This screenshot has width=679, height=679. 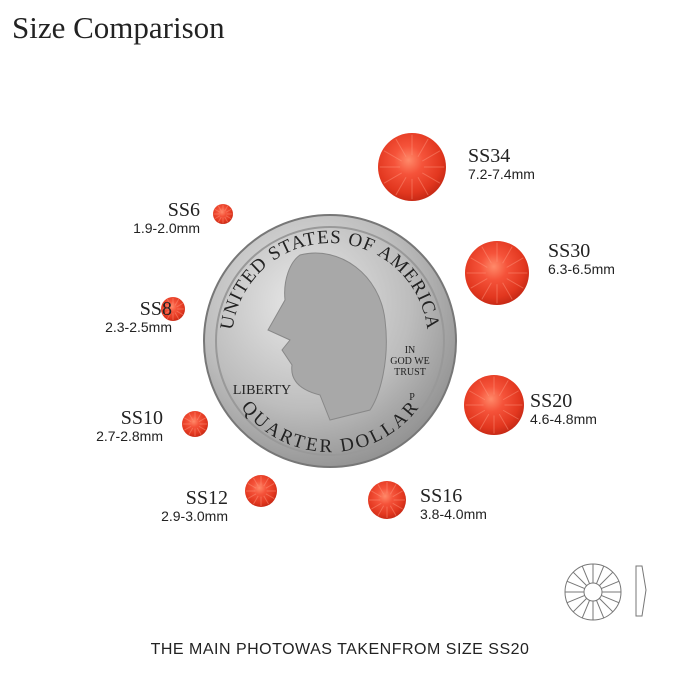 I want to click on footer: THE MAIN PHOTOWAS TAKENFROM SIZE SS20, so click(x=340, y=649).